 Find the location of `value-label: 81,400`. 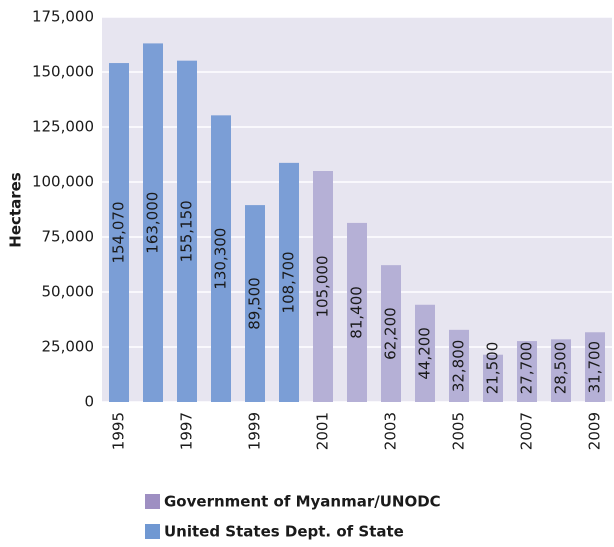

value-label: 81,400 is located at coordinates (357, 312).